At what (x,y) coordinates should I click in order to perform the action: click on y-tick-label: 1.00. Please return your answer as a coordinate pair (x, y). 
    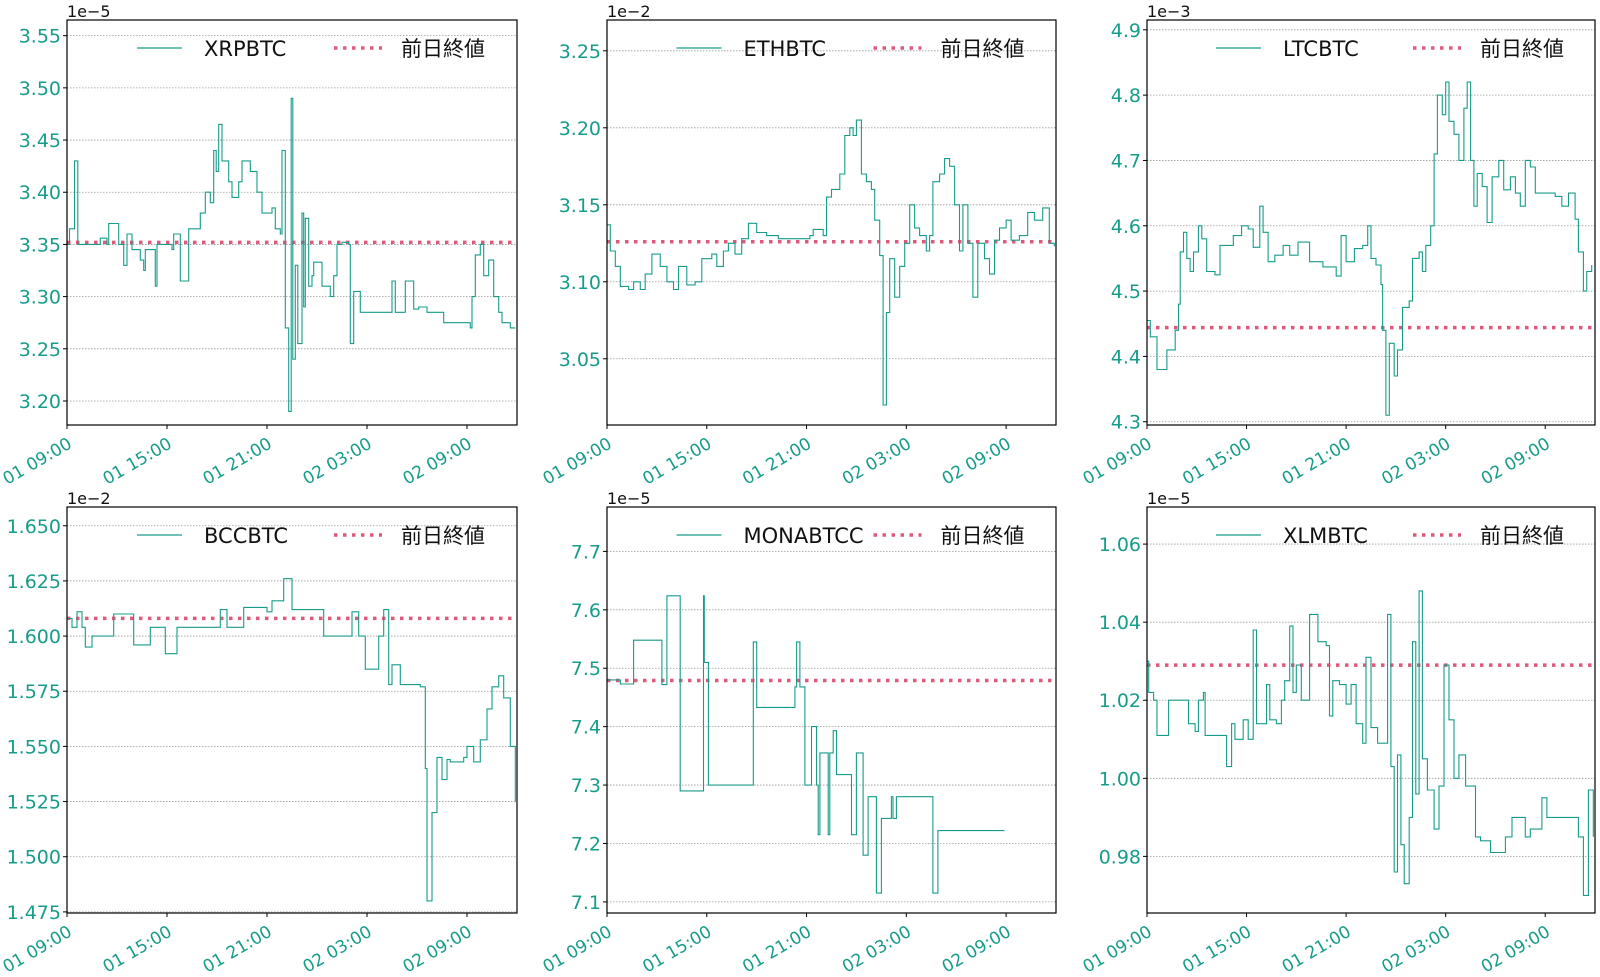
    Looking at the image, I should click on (1120, 779).